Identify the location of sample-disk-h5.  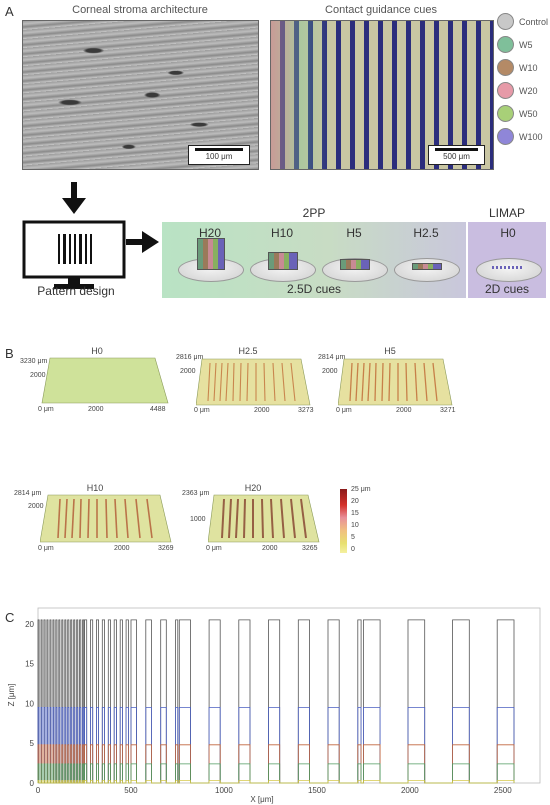
(355, 270).